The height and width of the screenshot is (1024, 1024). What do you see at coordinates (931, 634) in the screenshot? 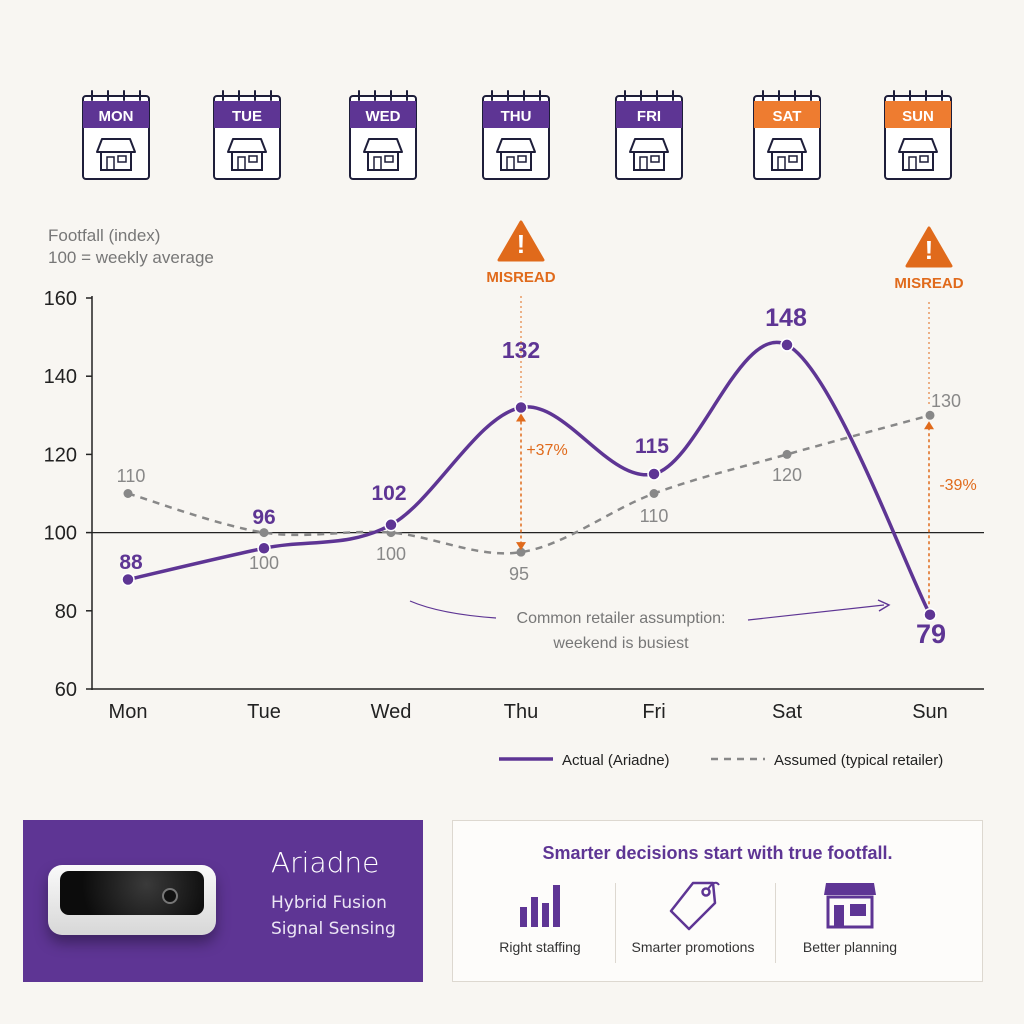
I see `actual-value-label: 79` at bounding box center [931, 634].